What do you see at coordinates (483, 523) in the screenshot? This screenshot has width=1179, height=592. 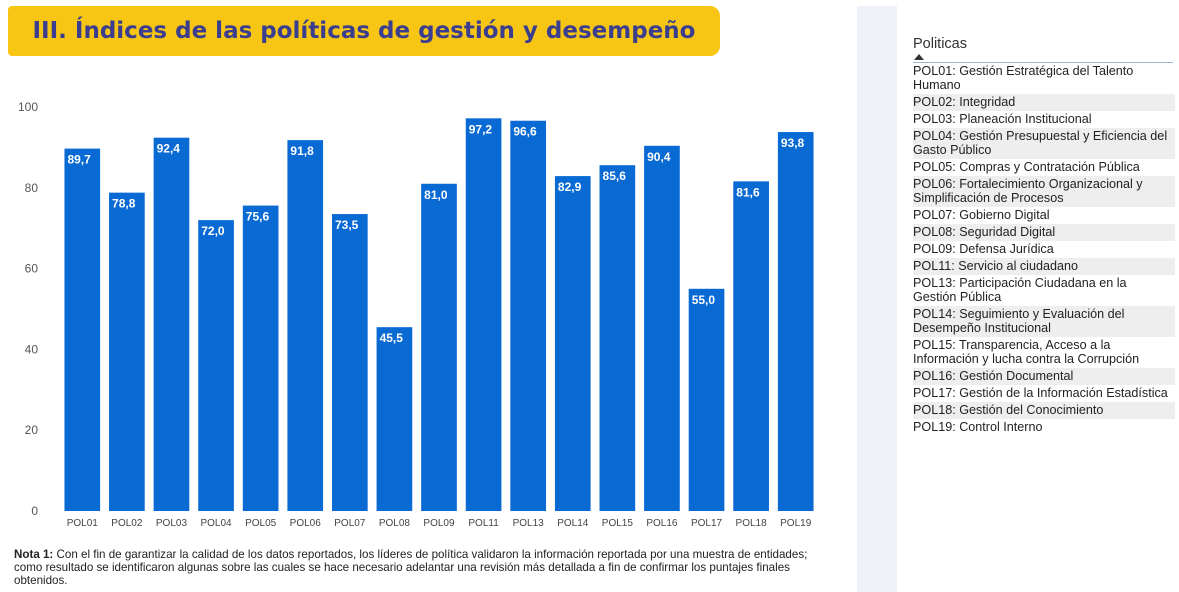 I see `x-tick-label: POL11` at bounding box center [483, 523].